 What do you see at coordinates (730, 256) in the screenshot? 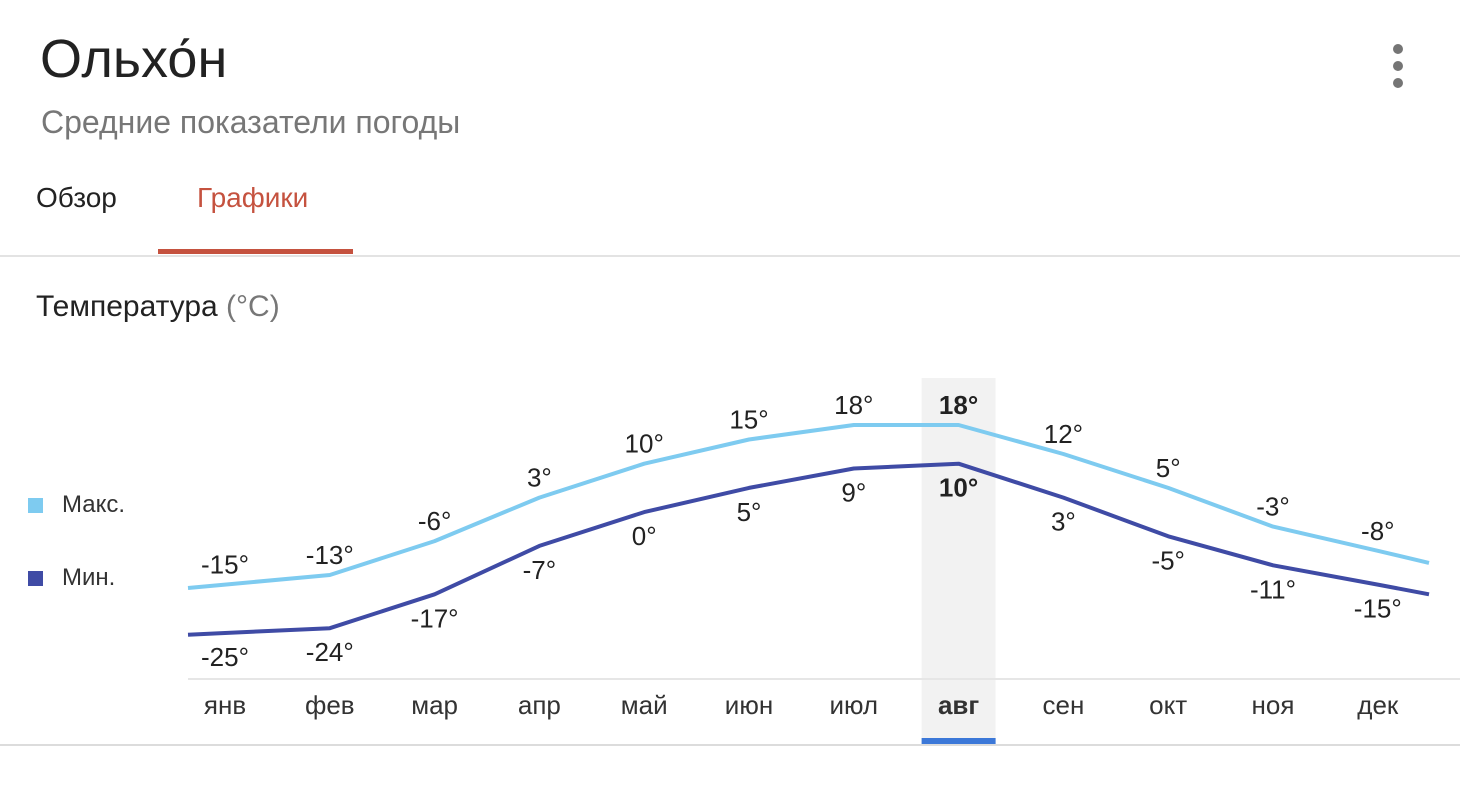
I see `tabs-divider` at bounding box center [730, 256].